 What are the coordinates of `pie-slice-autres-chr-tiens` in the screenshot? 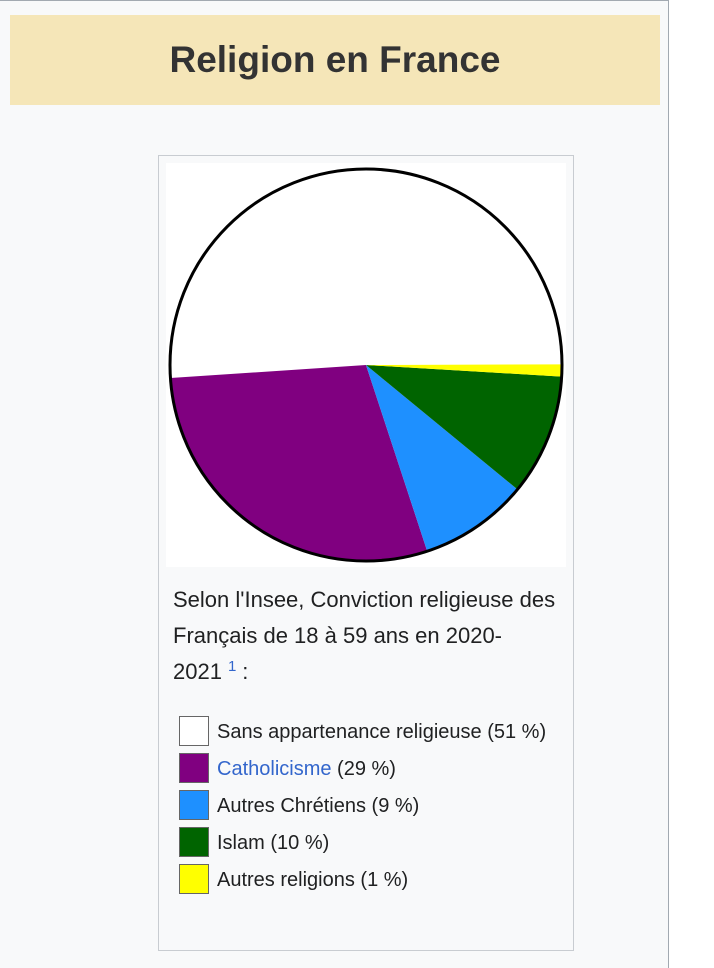 It's located at (442, 458).